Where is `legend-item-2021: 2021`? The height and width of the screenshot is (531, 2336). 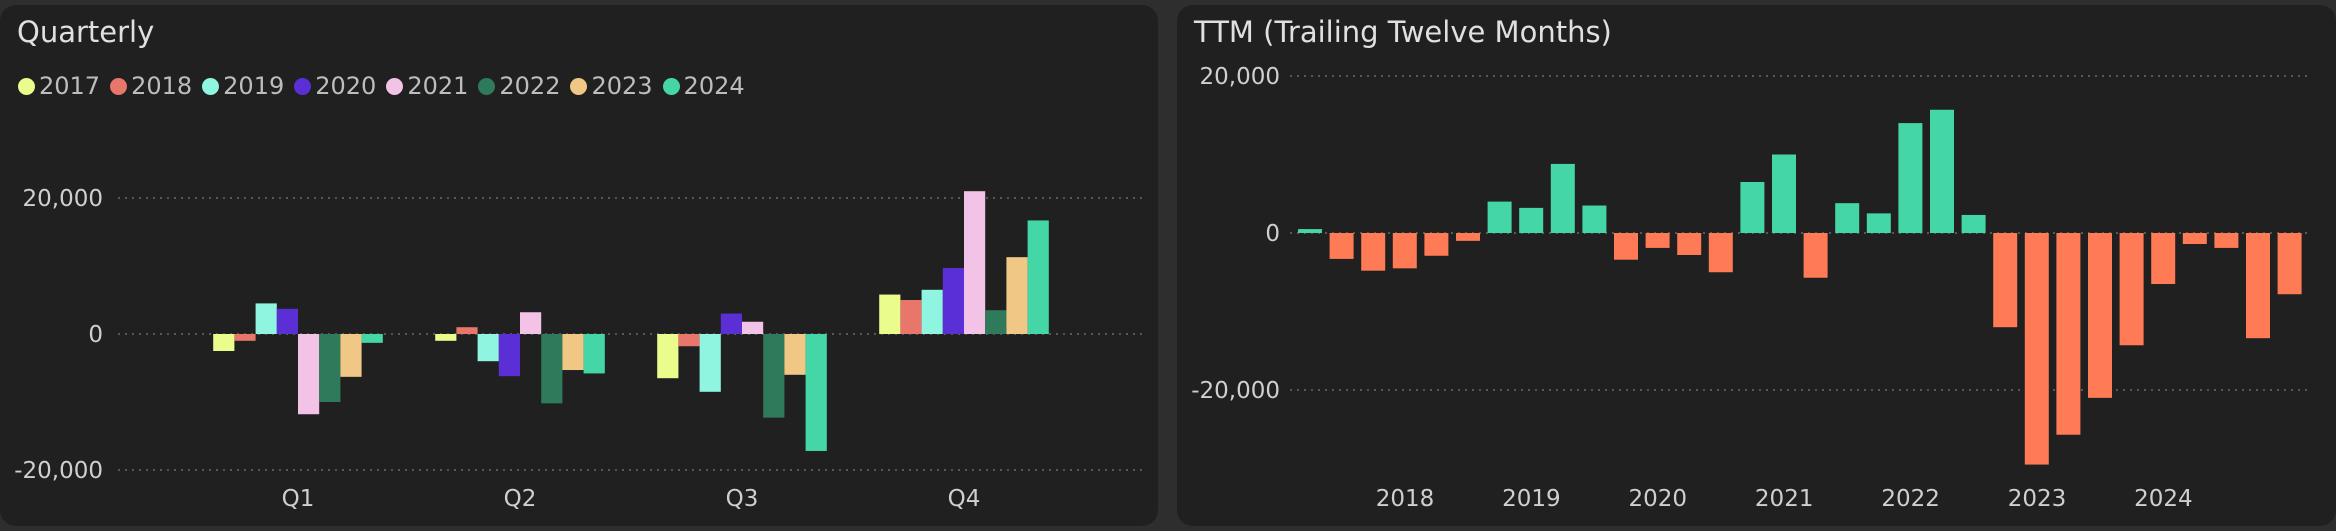
legend-item-2021: 2021 is located at coordinates (427, 86).